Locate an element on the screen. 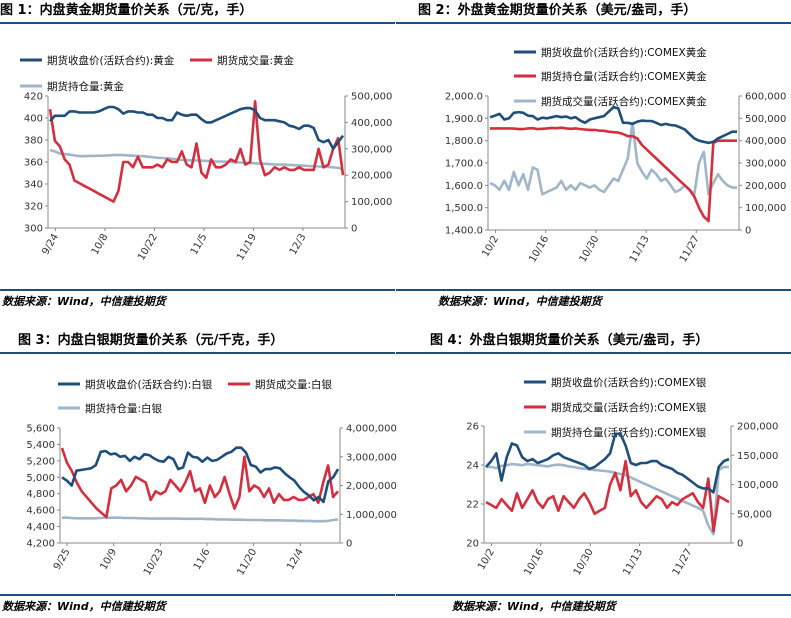 The image size is (791, 618). x-tick-label: 11/19 is located at coordinates (247, 247).